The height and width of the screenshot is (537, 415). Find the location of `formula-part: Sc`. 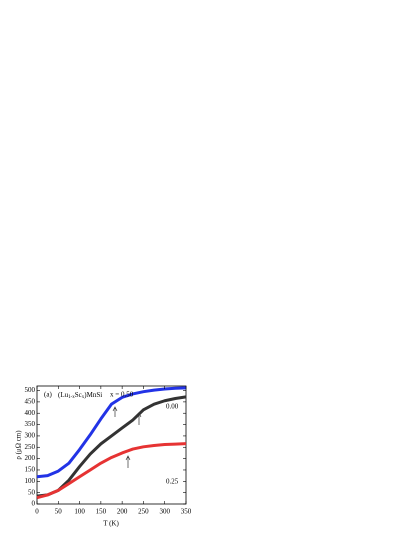

formula-part: Sc is located at coordinates (78, 395).